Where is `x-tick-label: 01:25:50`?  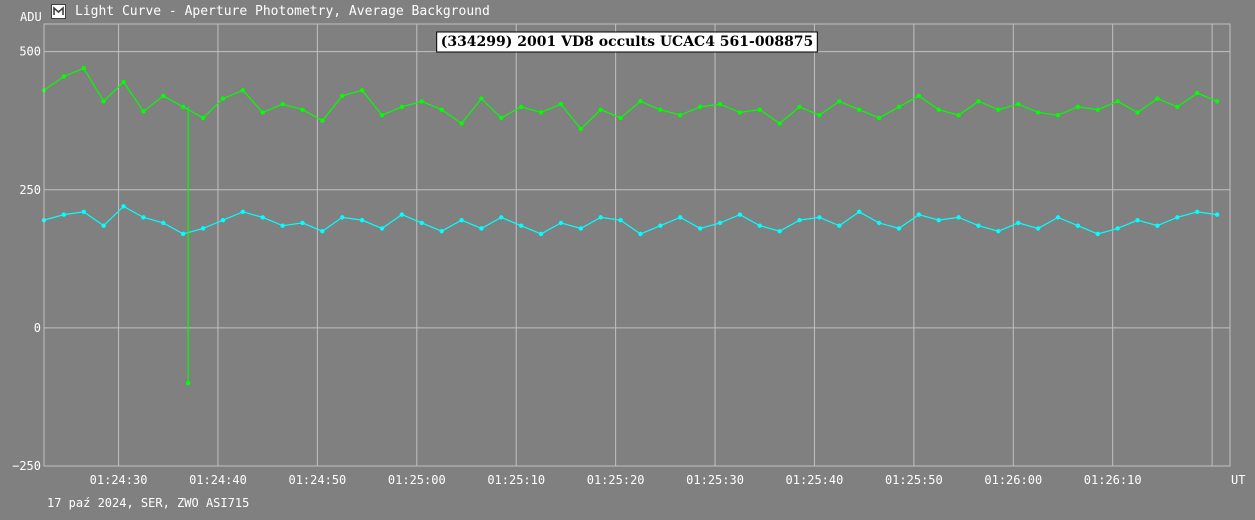
x-tick-label: 01:25:50 is located at coordinates (914, 480).